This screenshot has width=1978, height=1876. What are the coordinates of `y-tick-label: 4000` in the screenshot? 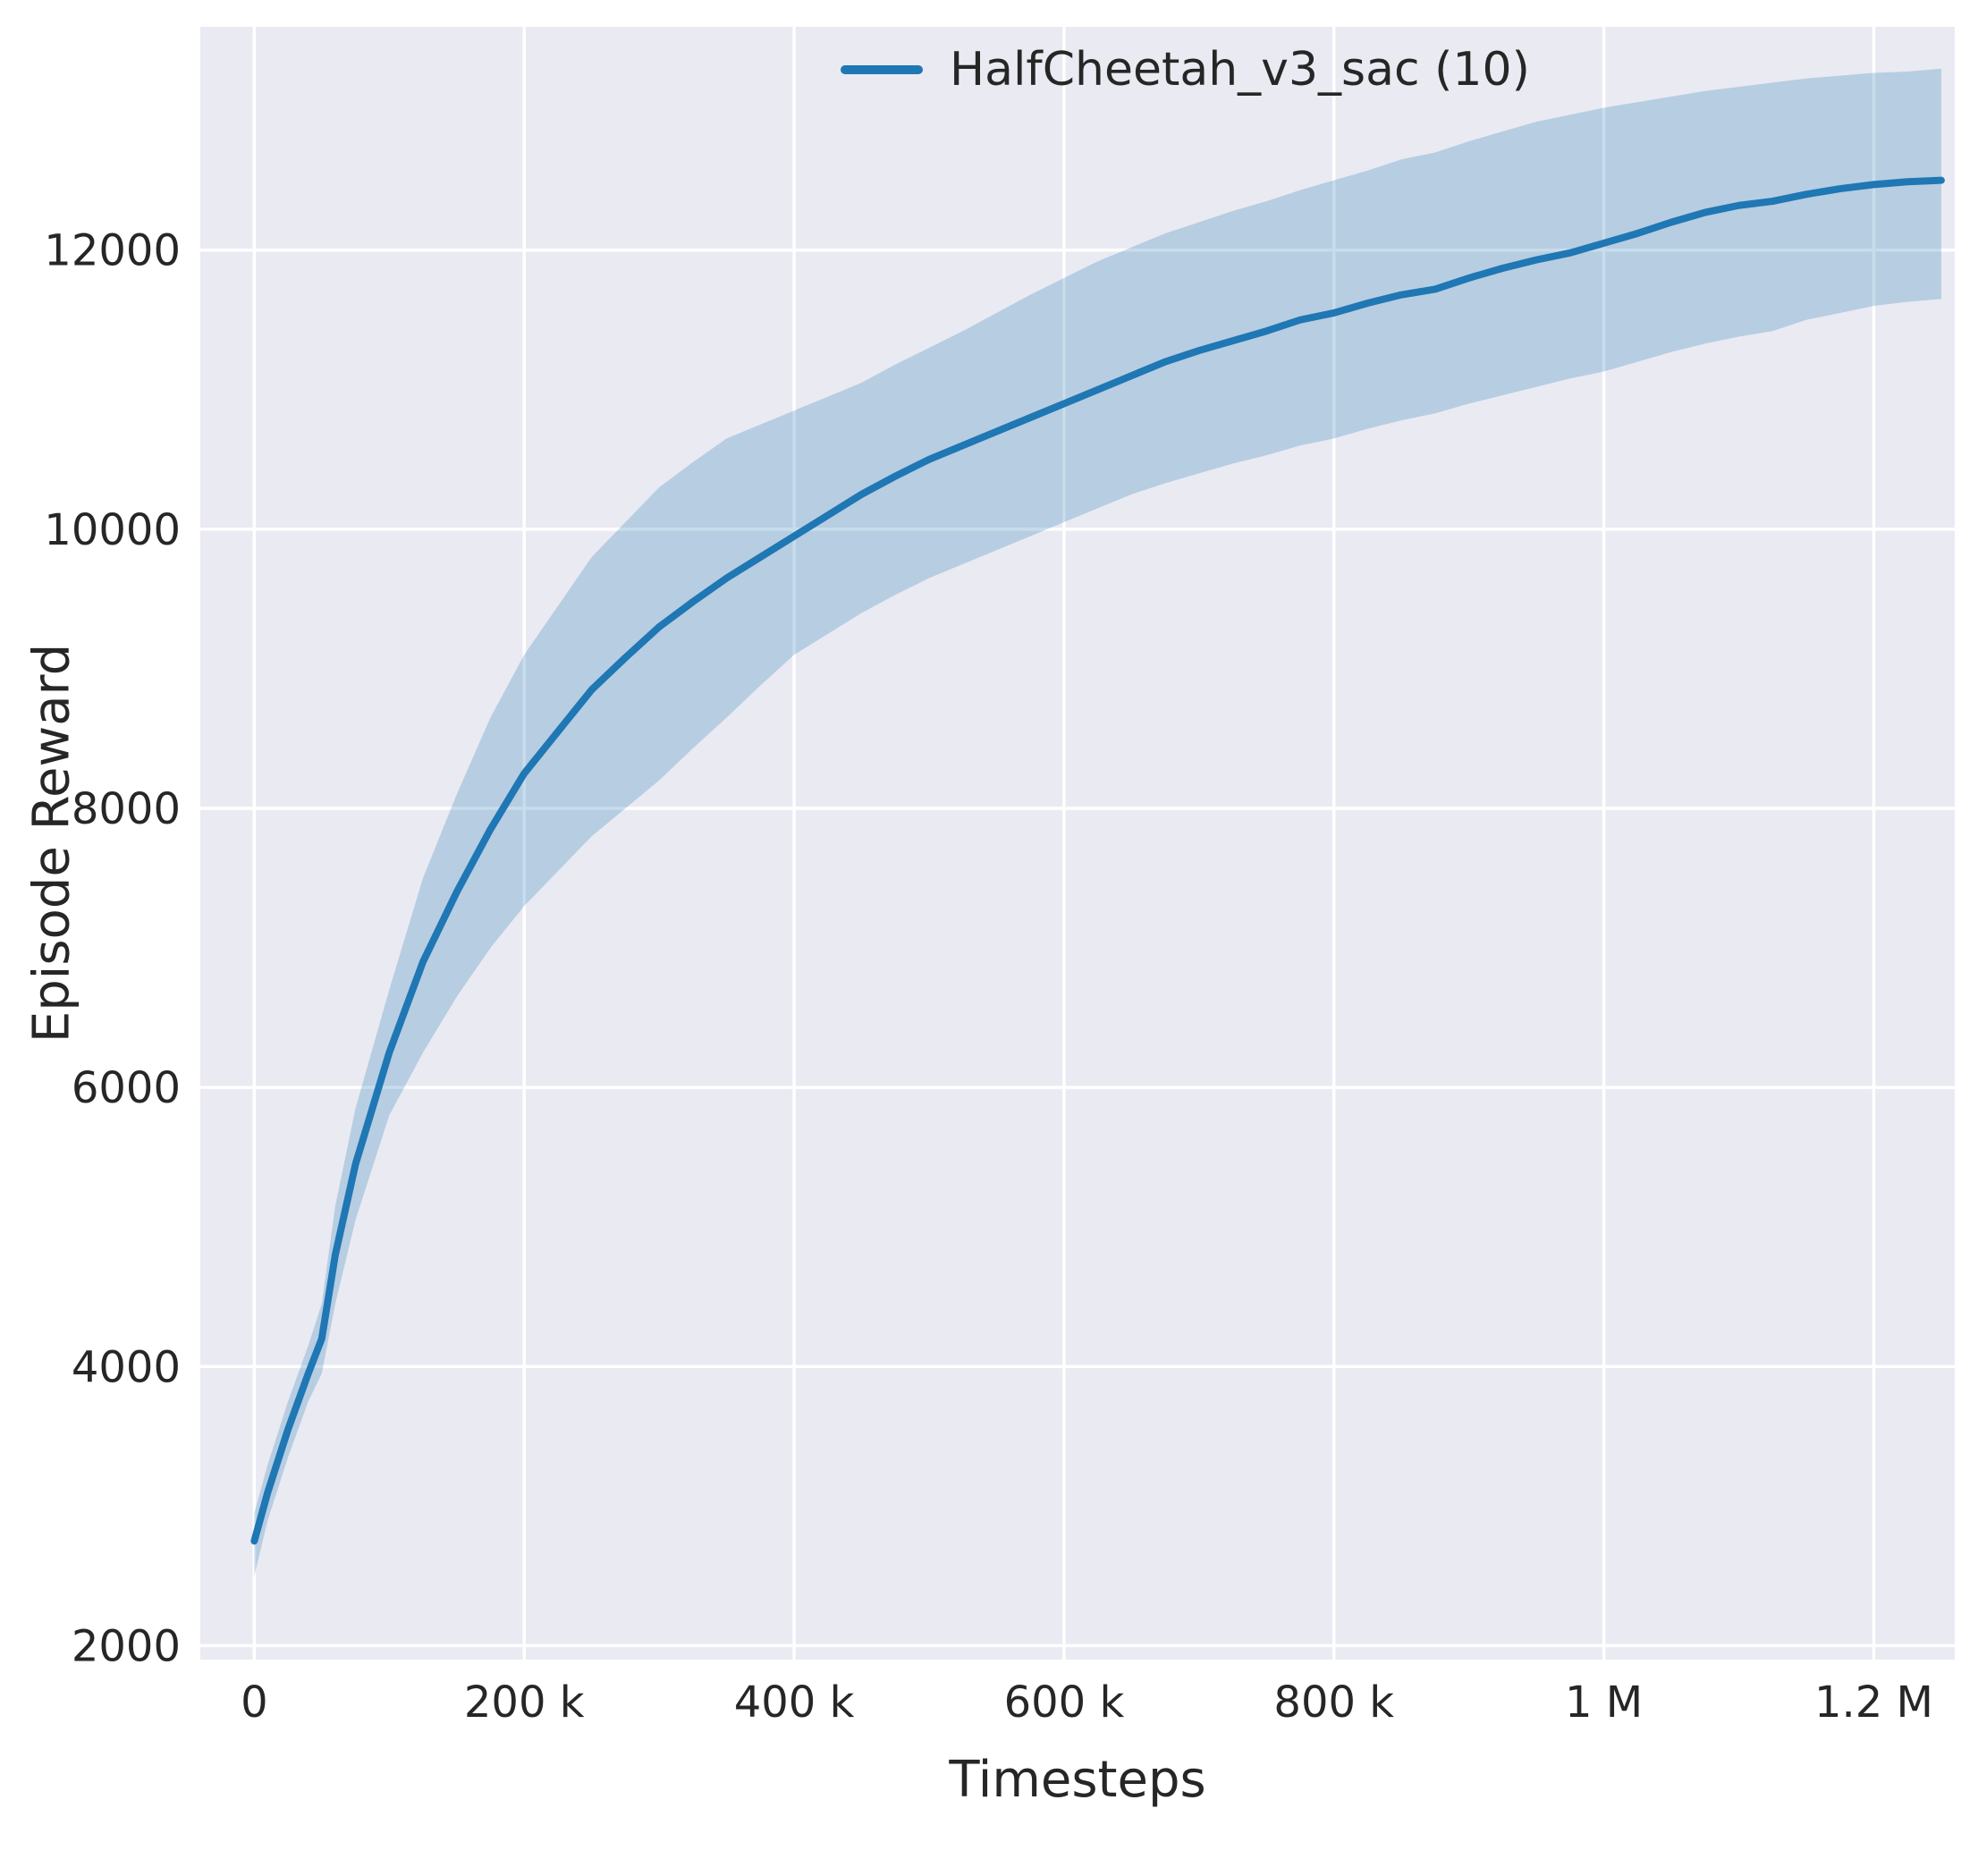 It's located at (126, 1367).